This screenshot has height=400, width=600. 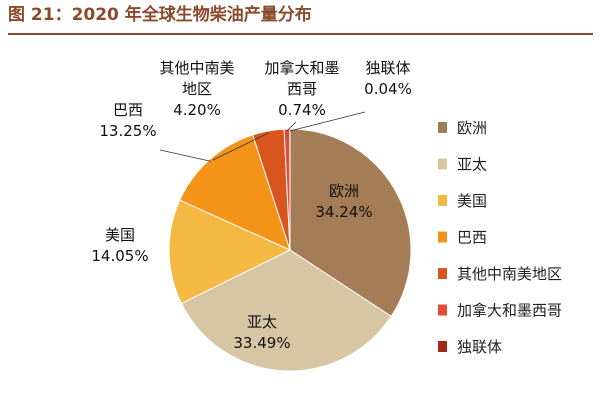 I want to click on slice-1-name-label: 欧洲, so click(x=344, y=191).